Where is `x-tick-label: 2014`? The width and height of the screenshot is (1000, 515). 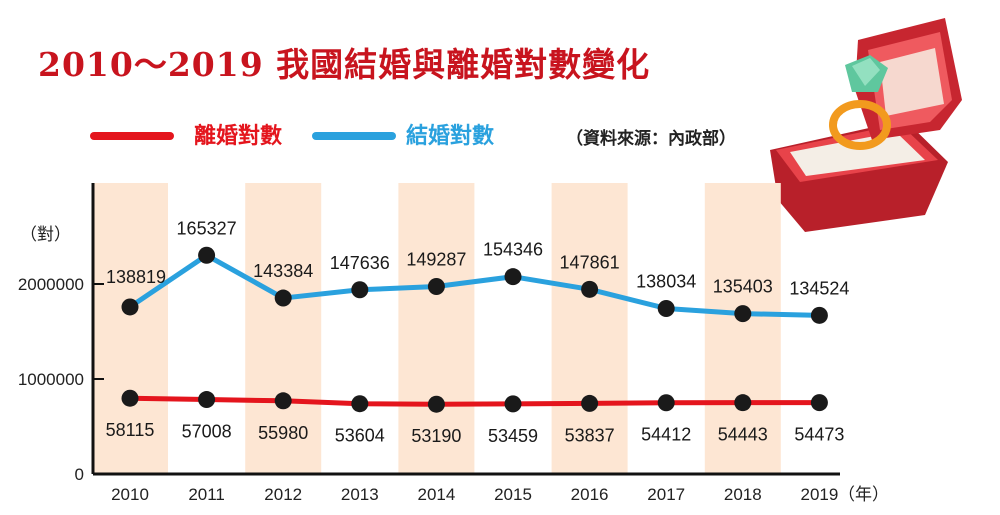 x-tick-label: 2014 is located at coordinates (436, 494).